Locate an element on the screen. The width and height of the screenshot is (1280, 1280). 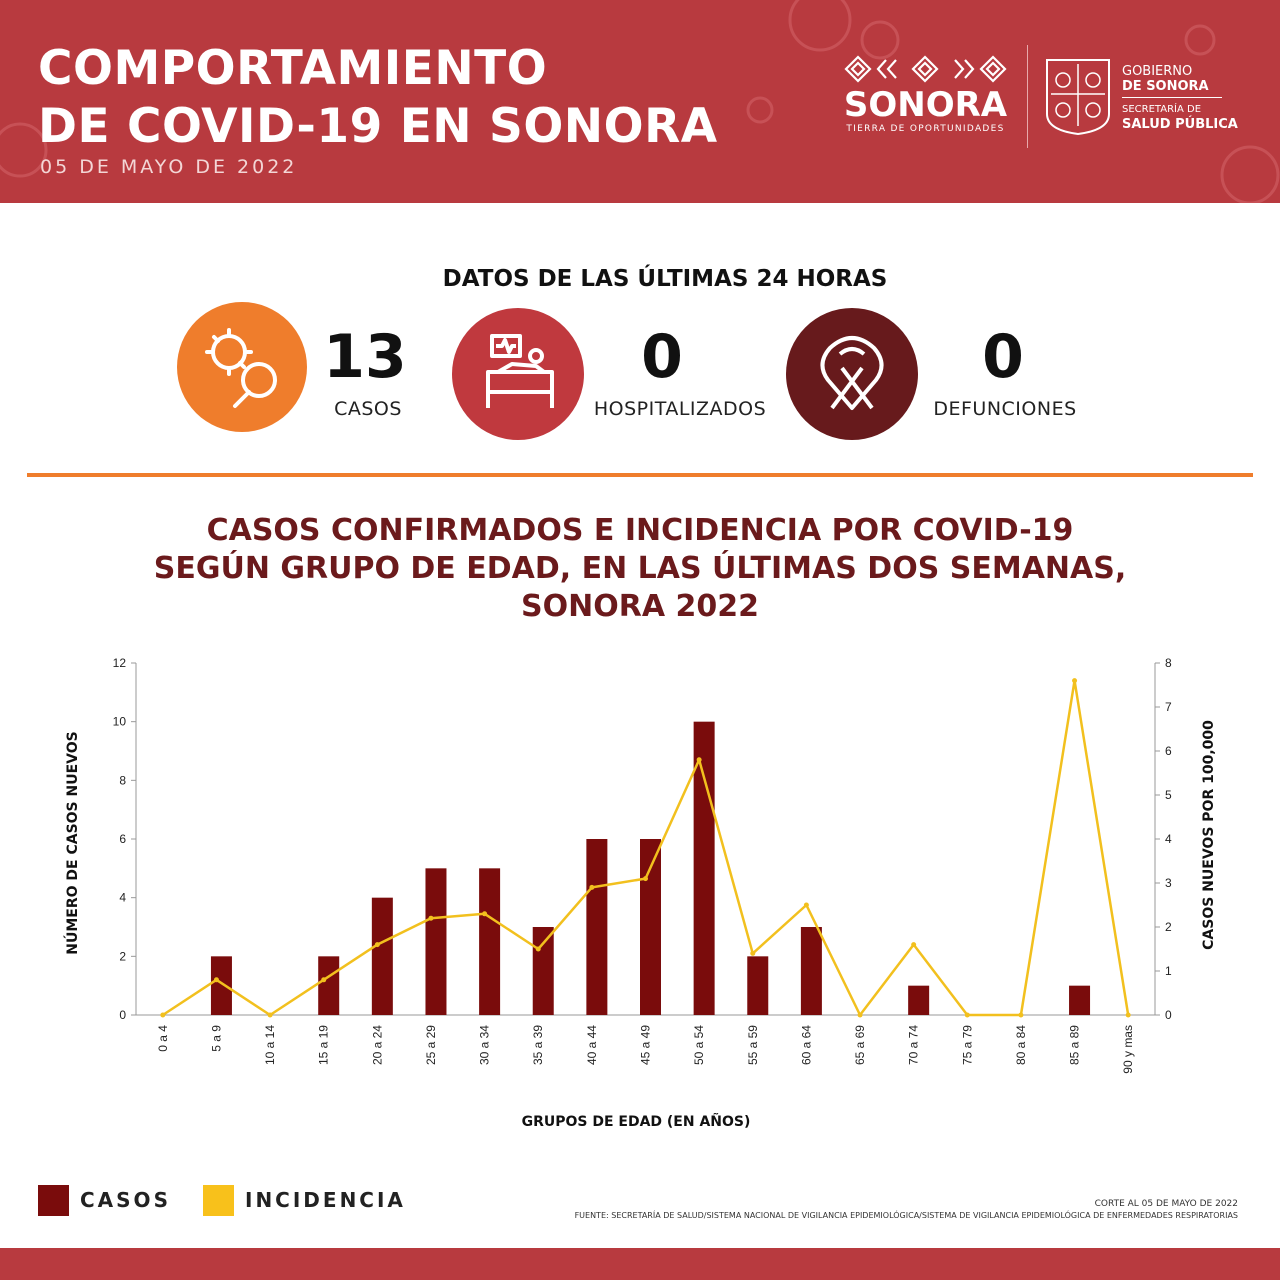
y2-tick-label: 2 is located at coordinates (1168, 927).